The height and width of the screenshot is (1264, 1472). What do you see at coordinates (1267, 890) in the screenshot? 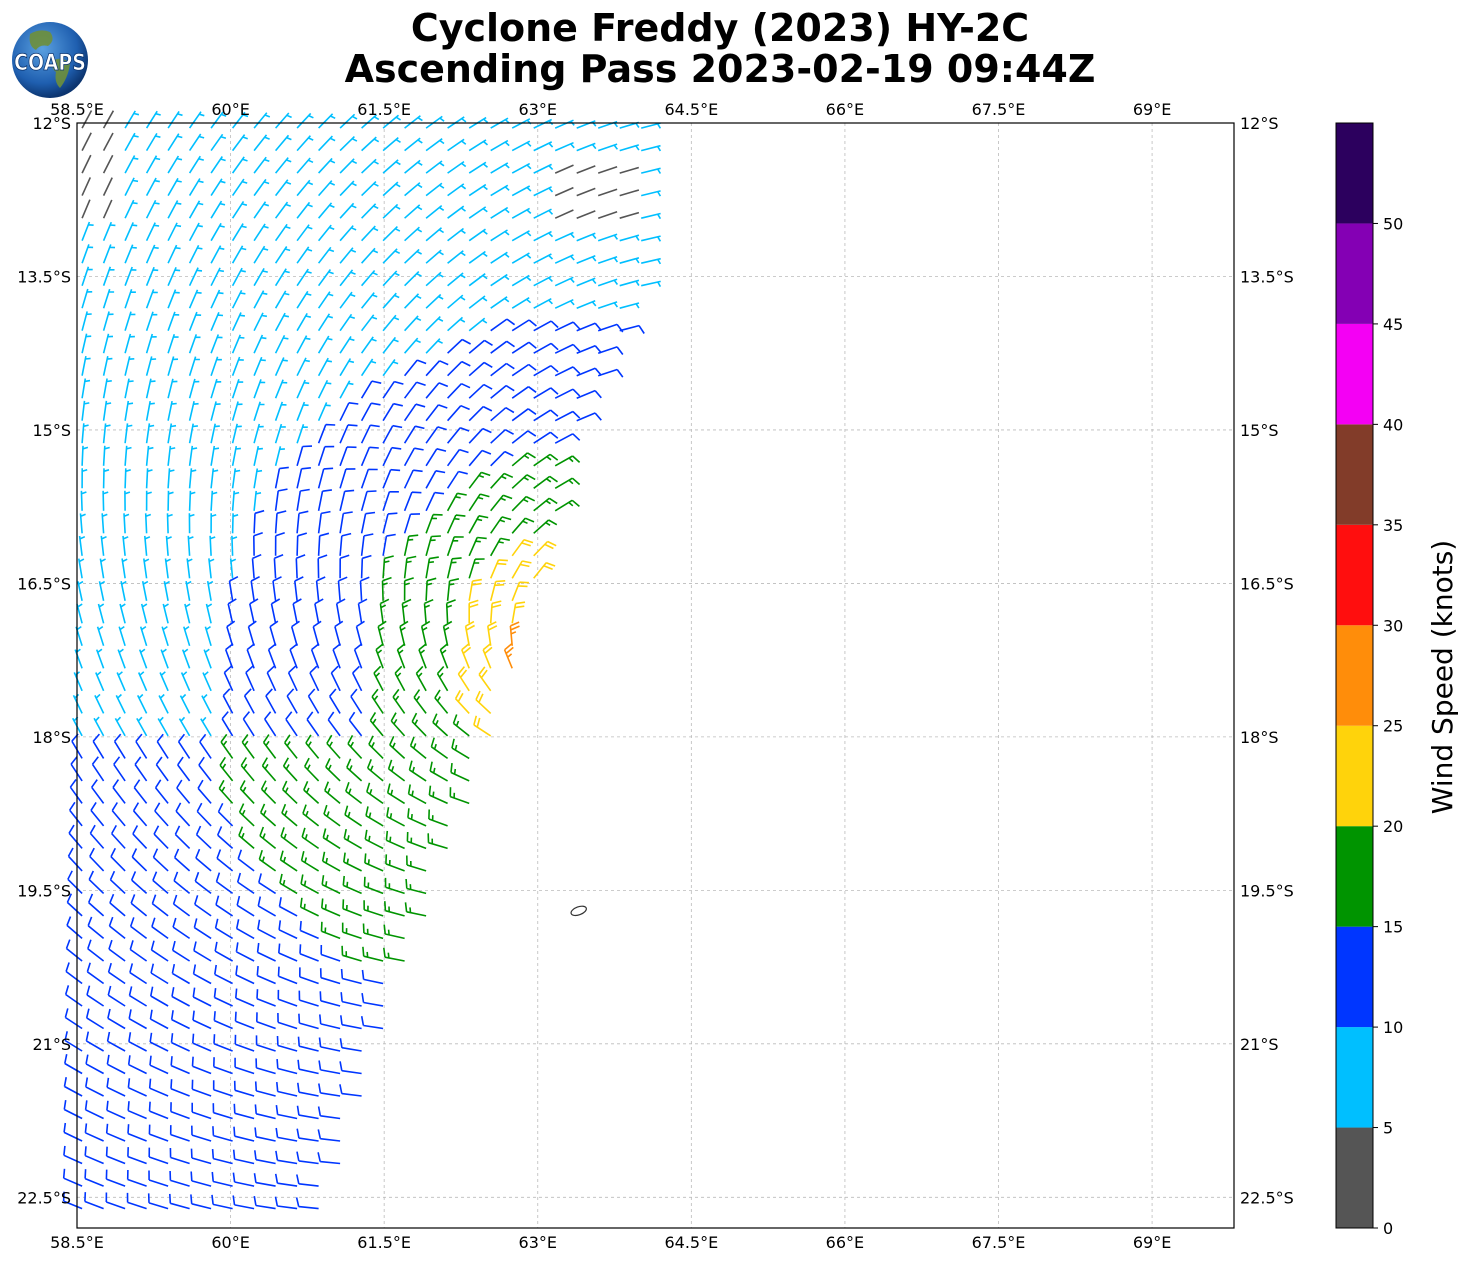
I see `y-tick-label-right: 19.5°S` at bounding box center [1267, 890].